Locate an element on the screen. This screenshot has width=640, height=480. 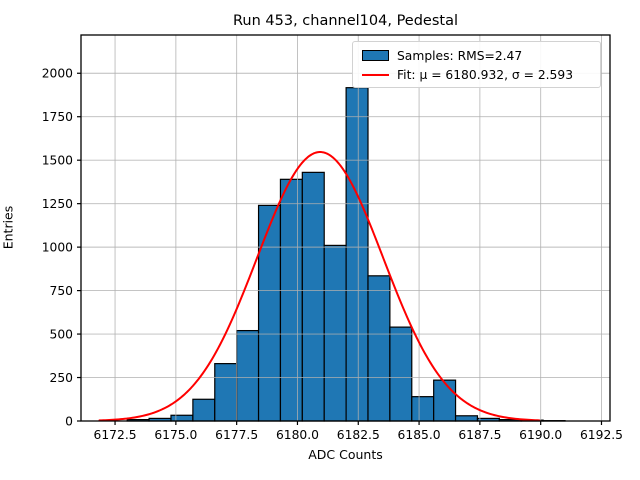
x-tick-label: 6177.5 is located at coordinates (236, 435).